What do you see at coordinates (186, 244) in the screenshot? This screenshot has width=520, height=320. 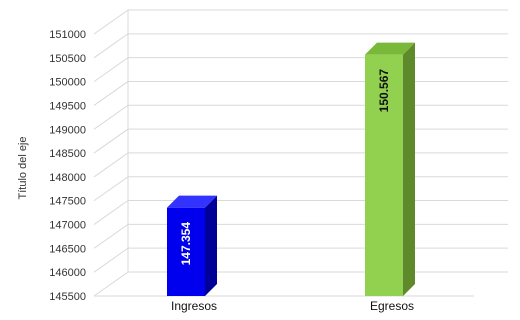 I see `data-label: 147.354` at bounding box center [186, 244].